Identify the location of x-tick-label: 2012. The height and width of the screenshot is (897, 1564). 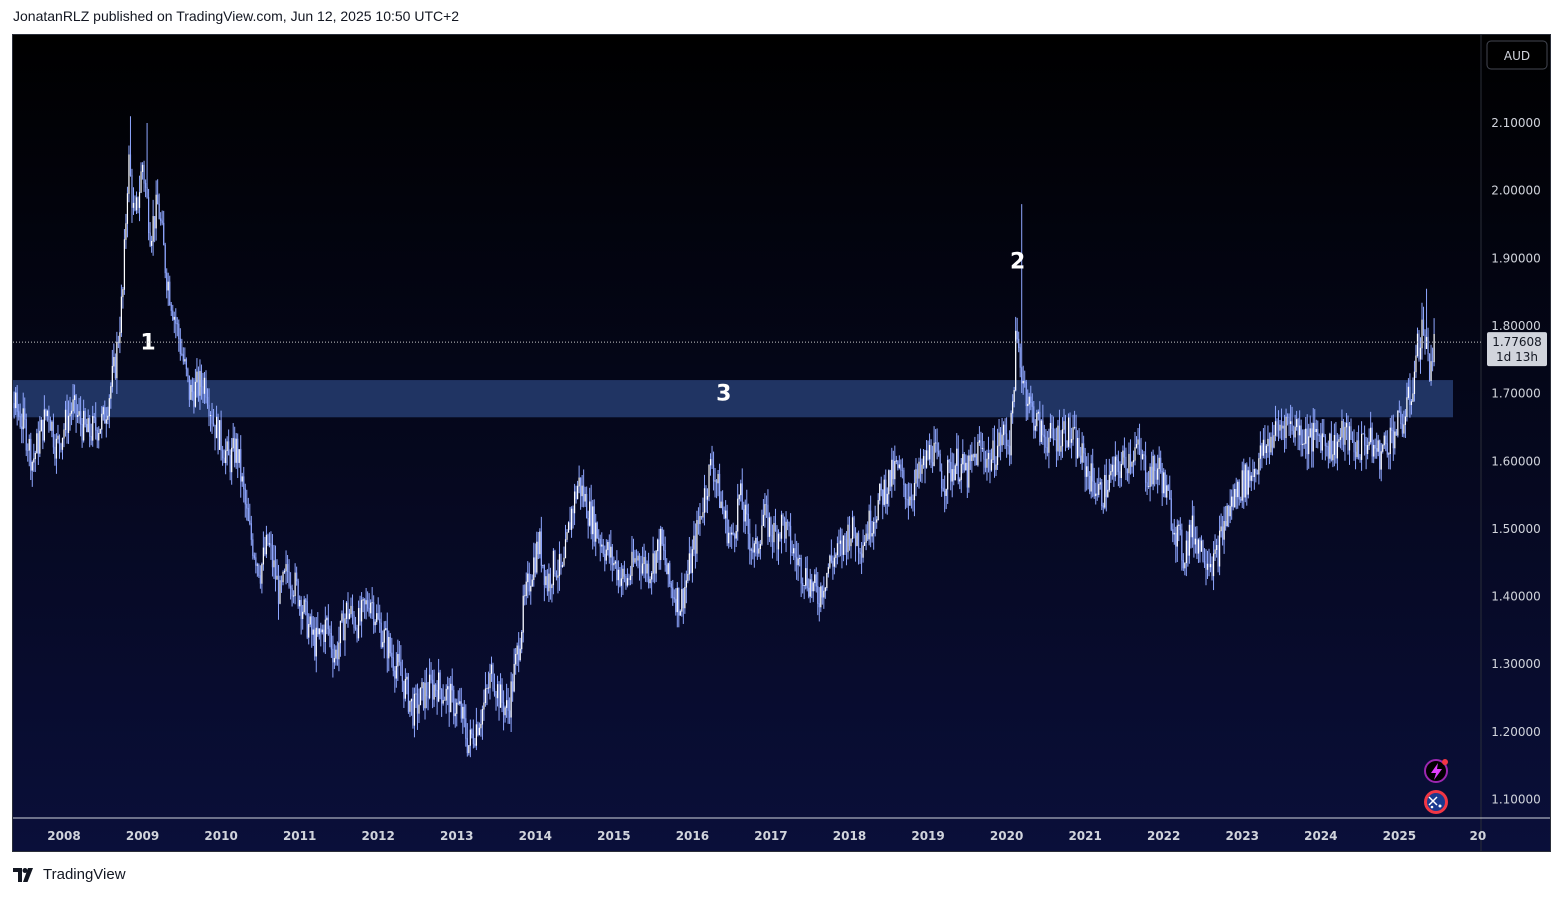
(377, 836).